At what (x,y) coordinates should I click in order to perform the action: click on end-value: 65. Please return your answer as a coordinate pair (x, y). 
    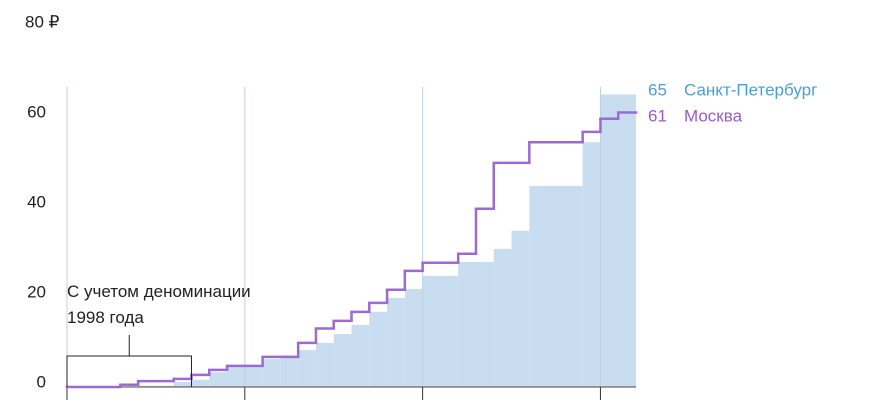
    Looking at the image, I should click on (657, 89).